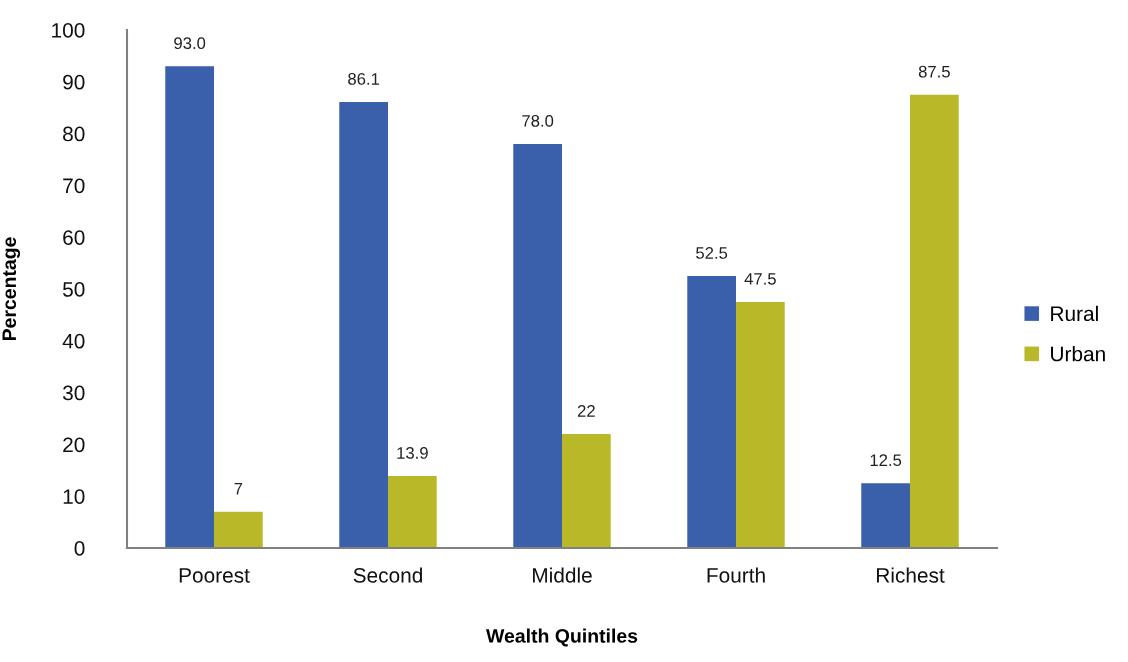 Image resolution: width=1128 pixels, height=662 pixels. Describe the element at coordinates (190, 43) in the screenshot. I see `data-label: 93.0` at that location.